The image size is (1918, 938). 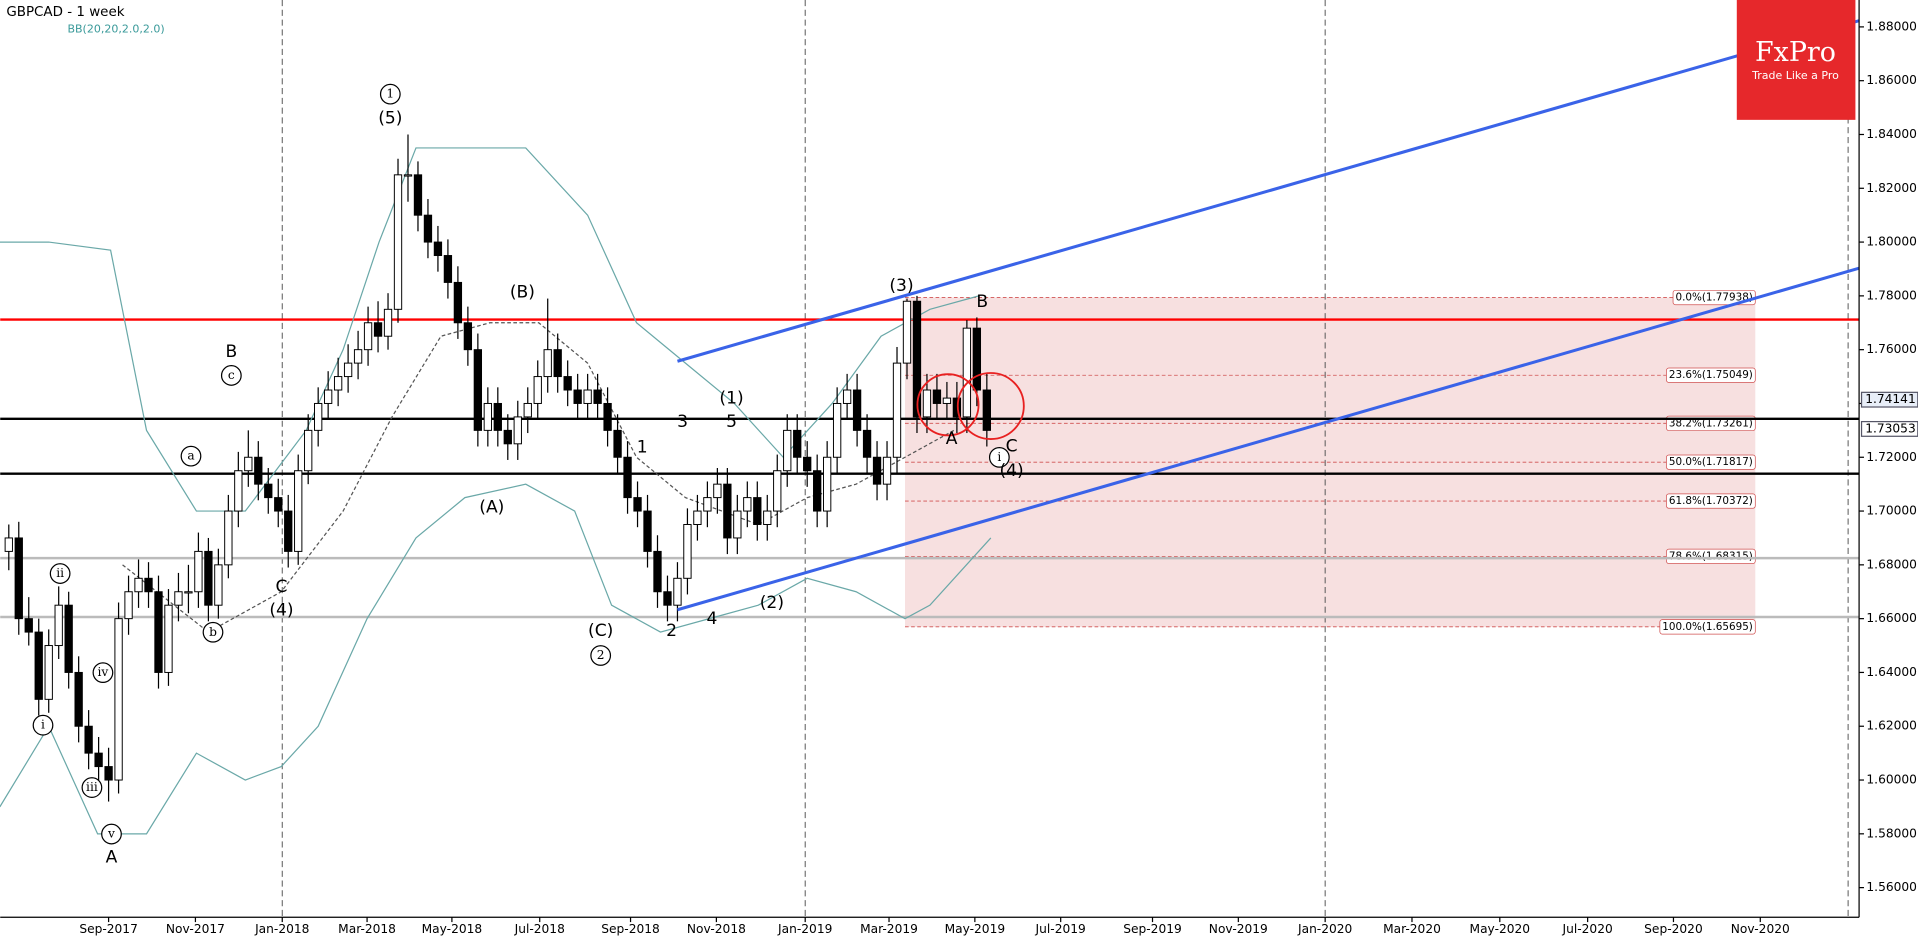 I want to click on x-tick-label: May-2020, so click(x=1500, y=929).